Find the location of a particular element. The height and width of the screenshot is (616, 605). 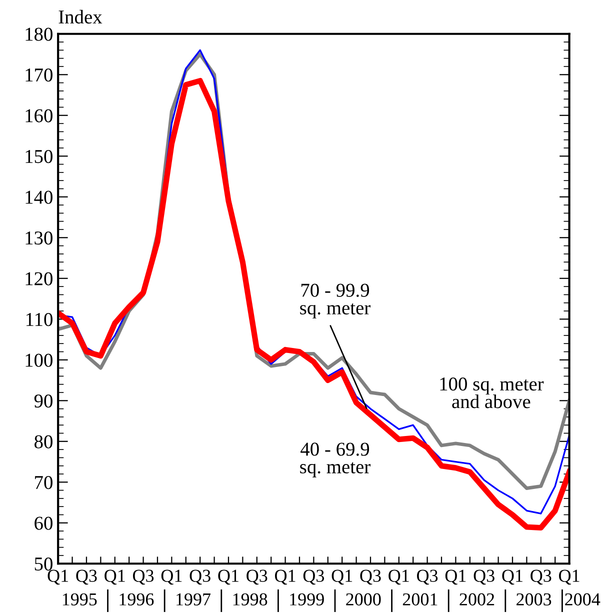

text: 1995 is located at coordinates (79, 599).